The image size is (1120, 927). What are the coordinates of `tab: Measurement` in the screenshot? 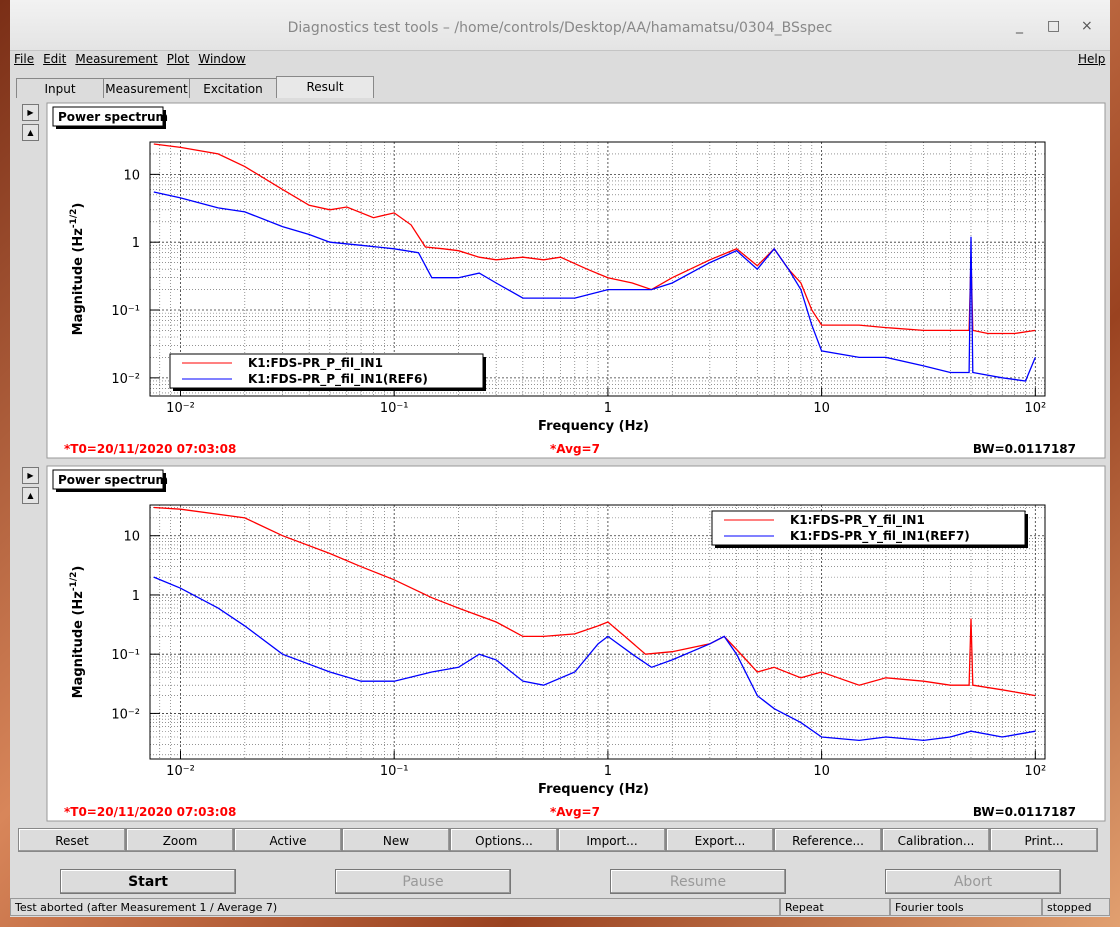 It's located at (146, 88).